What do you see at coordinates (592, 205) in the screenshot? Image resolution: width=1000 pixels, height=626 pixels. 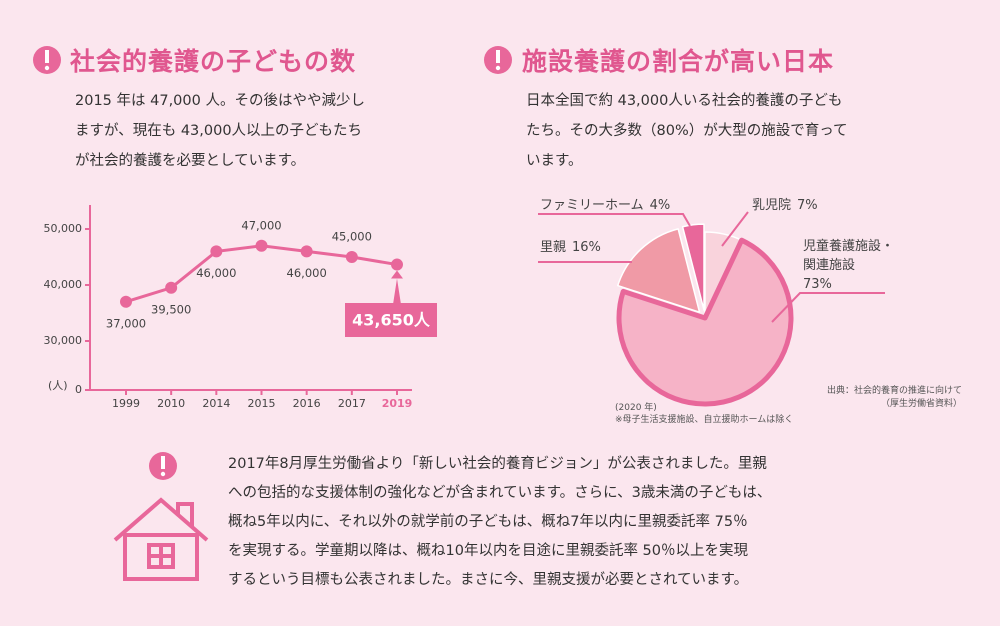 I see `slice-name: ファミリーホーム` at bounding box center [592, 205].